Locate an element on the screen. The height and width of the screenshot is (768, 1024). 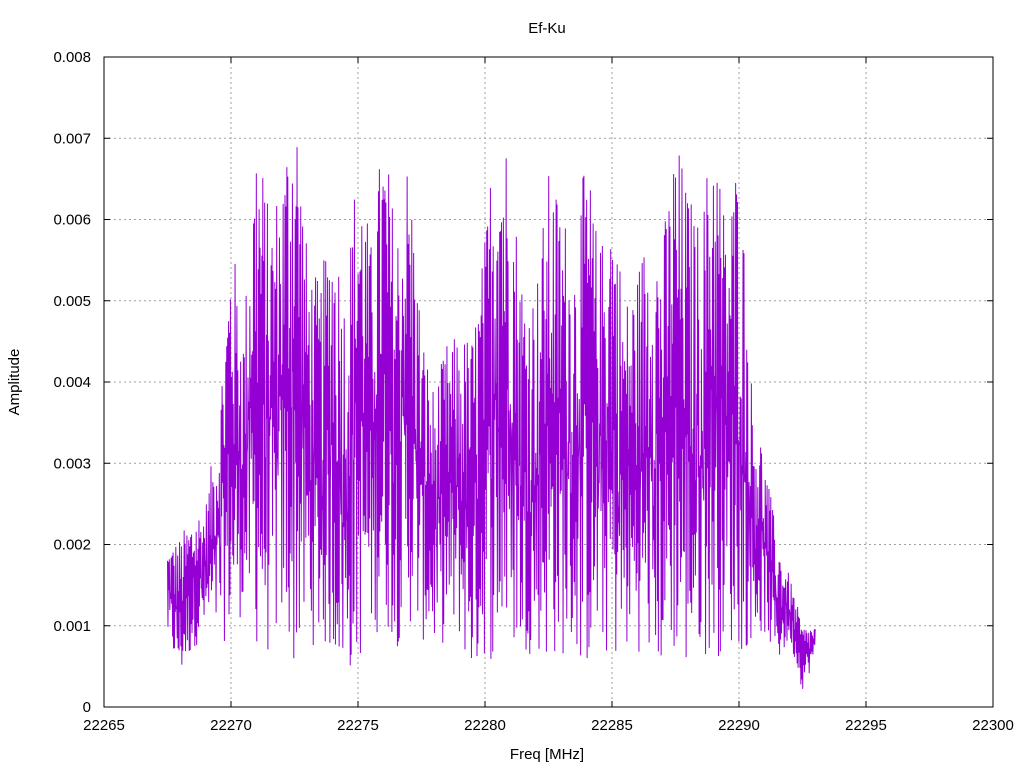
x-tick-label: 22285 is located at coordinates (612, 725).